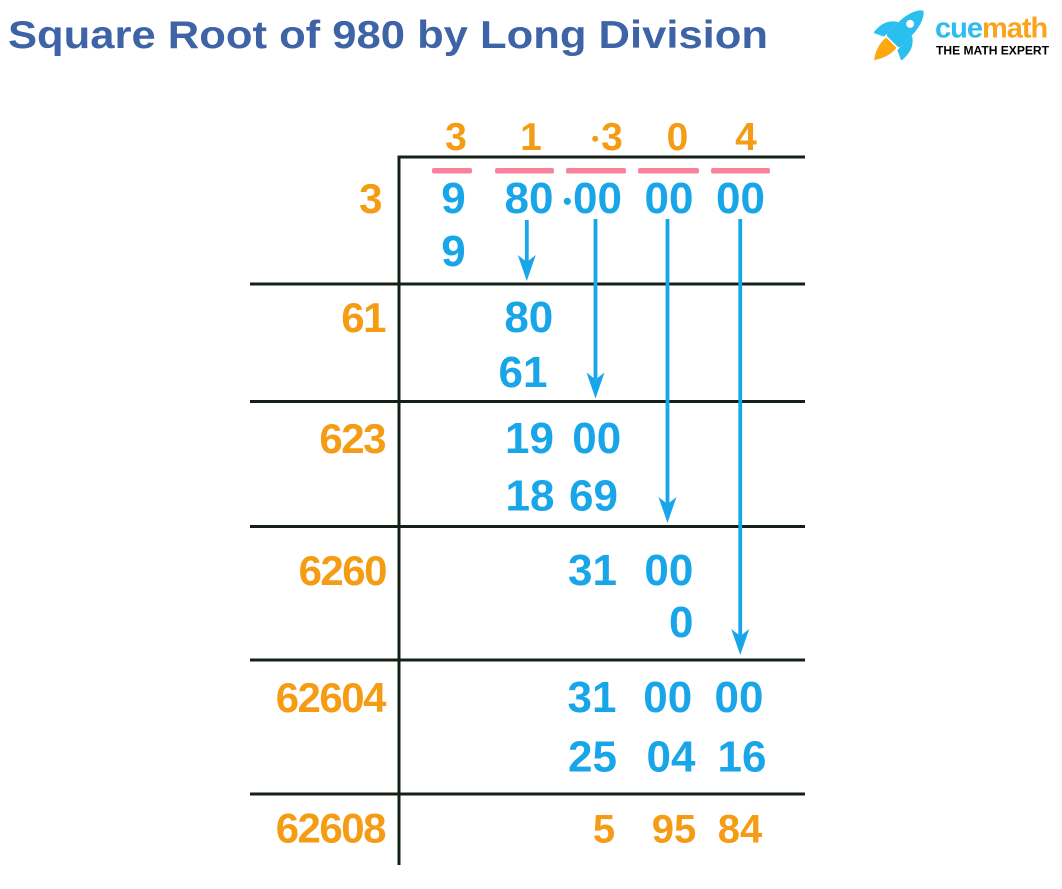 This screenshot has width=1062, height=889. Describe the element at coordinates (388, 35) in the screenshot. I see `svg-text:Square Root of 980 by Long Div: Square Root of 980 by Long Division` at that location.